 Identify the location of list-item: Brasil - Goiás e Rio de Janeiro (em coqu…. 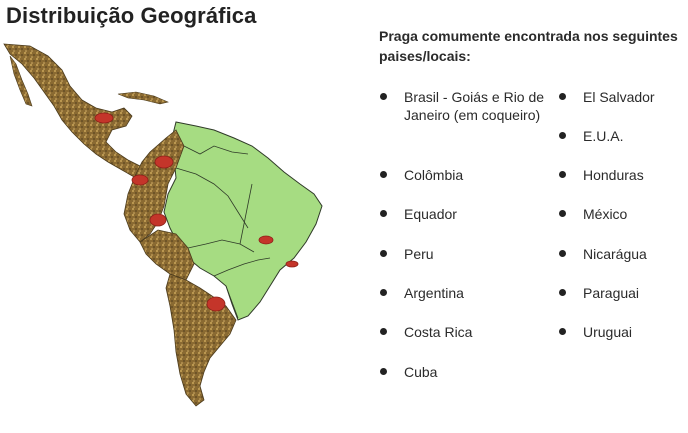
(465, 106).